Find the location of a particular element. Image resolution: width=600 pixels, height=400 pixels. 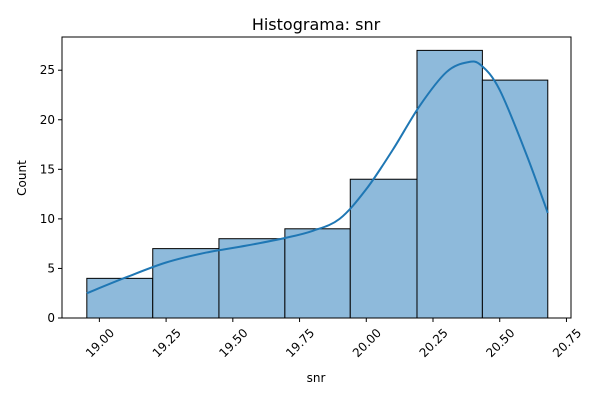

y-tick-label: 10 is located at coordinates (47, 219).